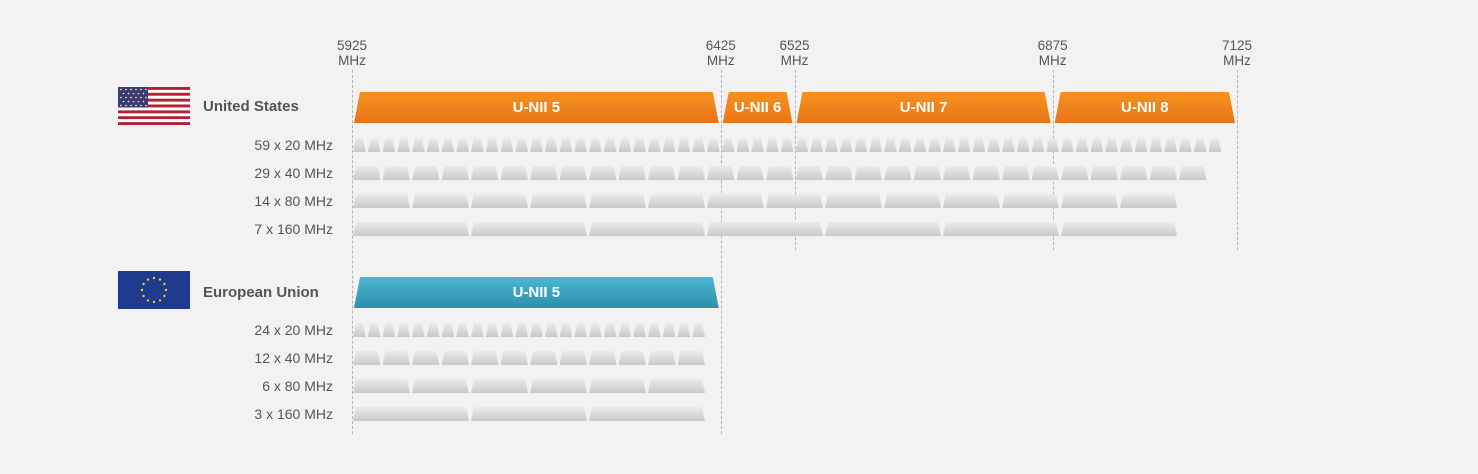 The height and width of the screenshot is (474, 1478). I want to click on band-u-nii-6: U-NII 6, so click(758, 107).